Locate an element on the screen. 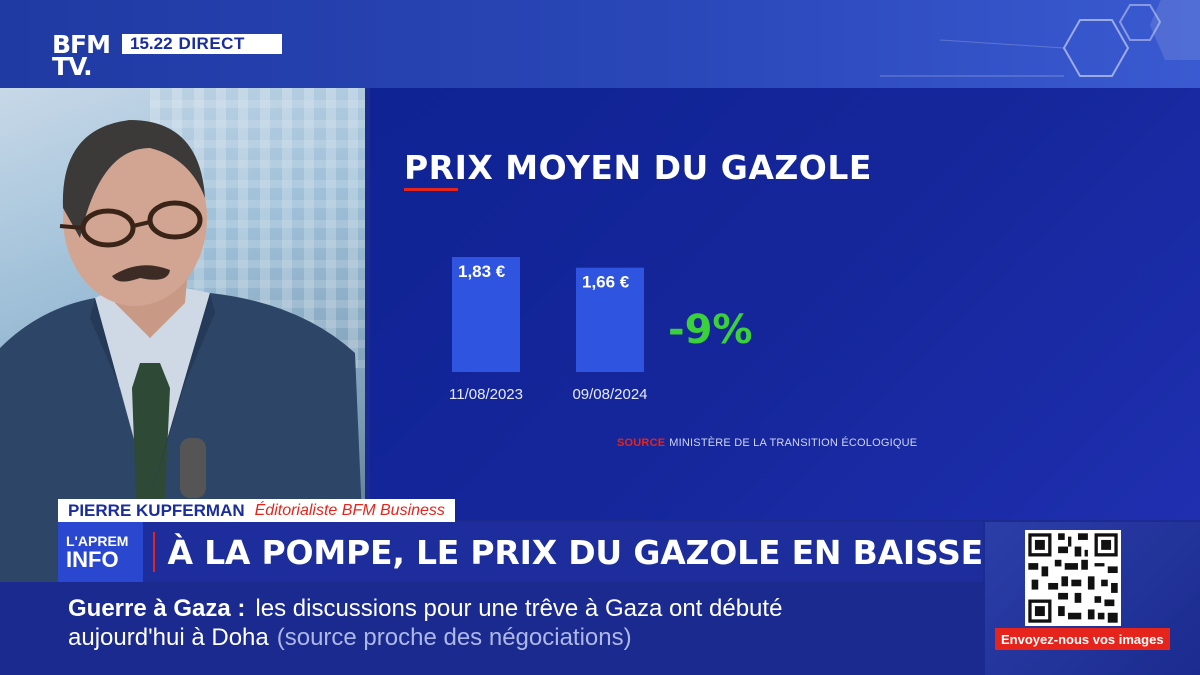 The image size is (1200, 675). time-badge: 15.22 DIRECT is located at coordinates (202, 44).